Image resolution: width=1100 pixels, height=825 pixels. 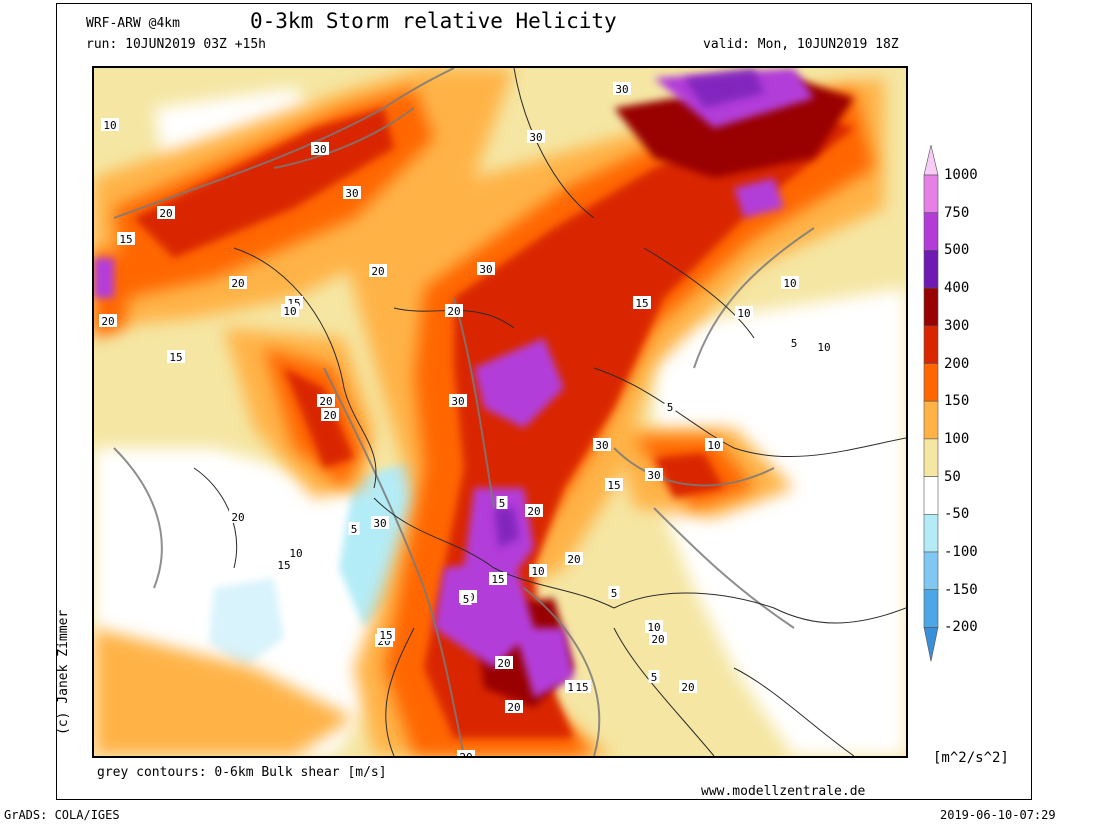 I want to click on colorbar-label: 750, so click(x=957, y=212).